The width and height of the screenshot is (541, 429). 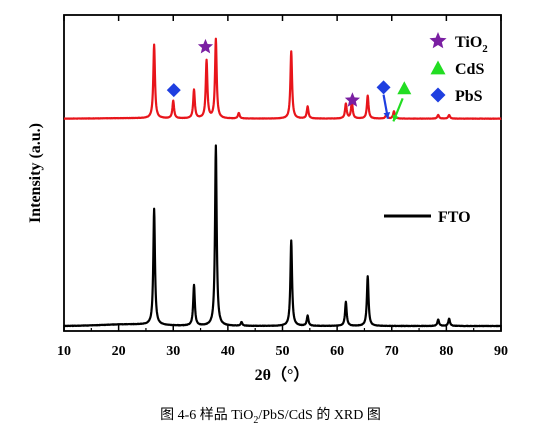 I want to click on fto-legend-label: FTO, so click(x=454, y=217).